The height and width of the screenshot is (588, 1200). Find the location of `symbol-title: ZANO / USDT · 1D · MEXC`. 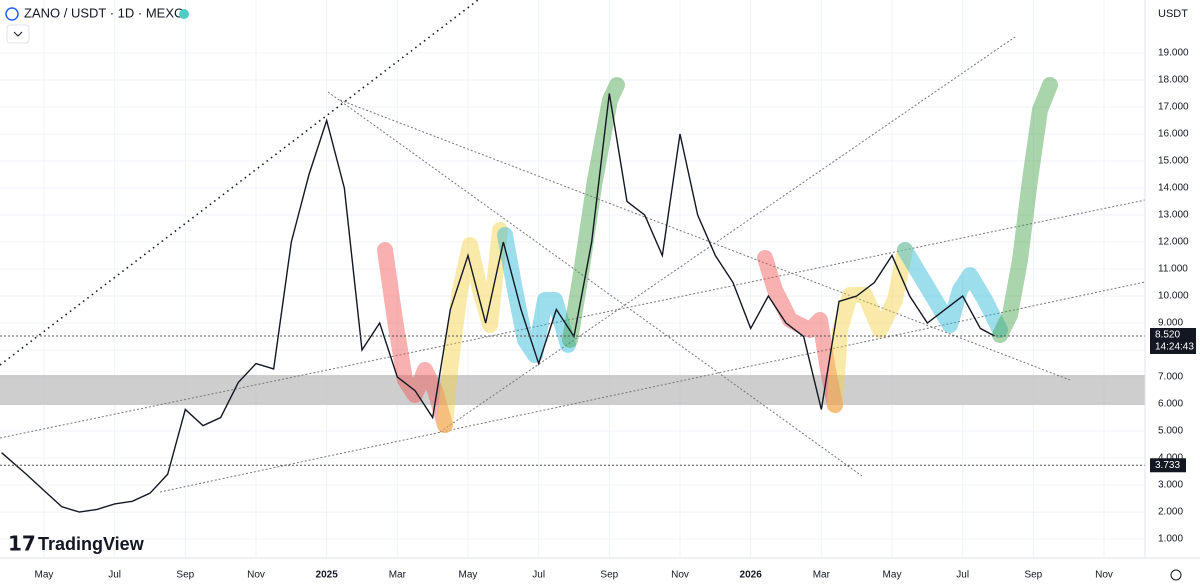

symbol-title: ZANO / USDT · 1D · MEXC is located at coordinates (103, 12).